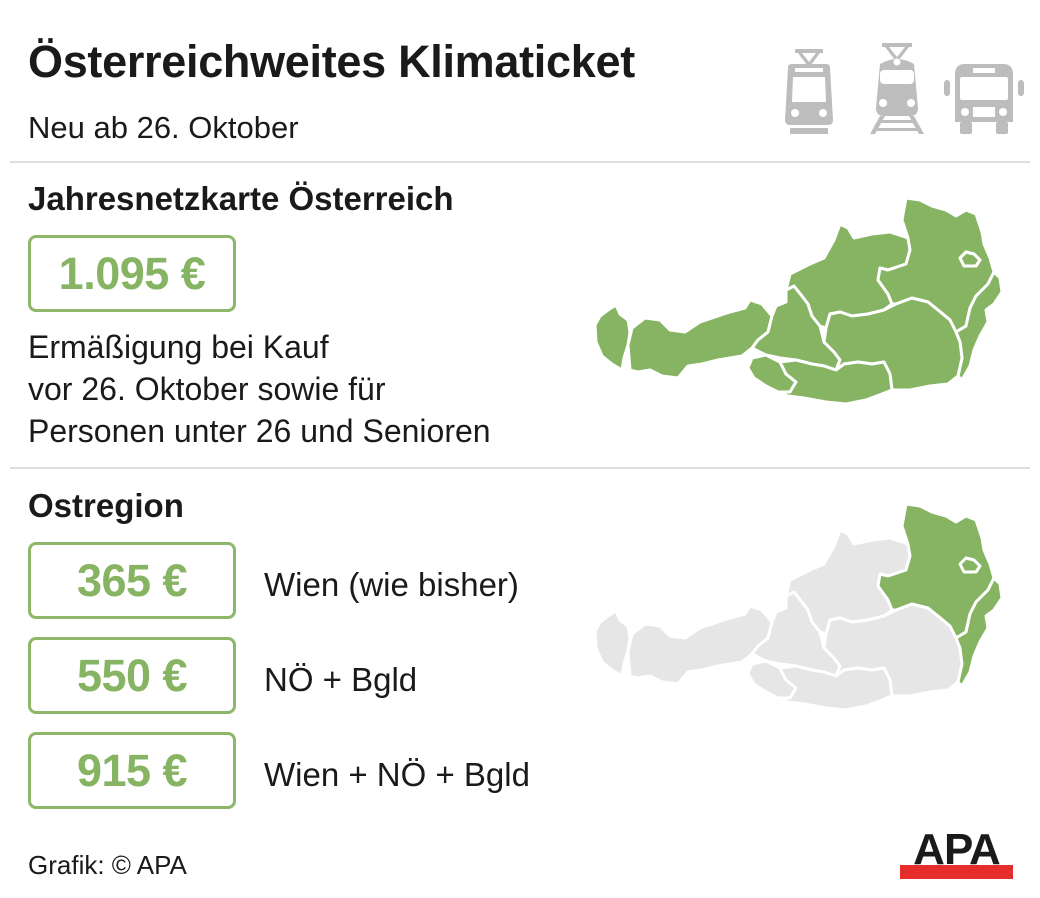 This screenshot has width=1040, height=898. I want to click on logo-red-bar, so click(956, 872).